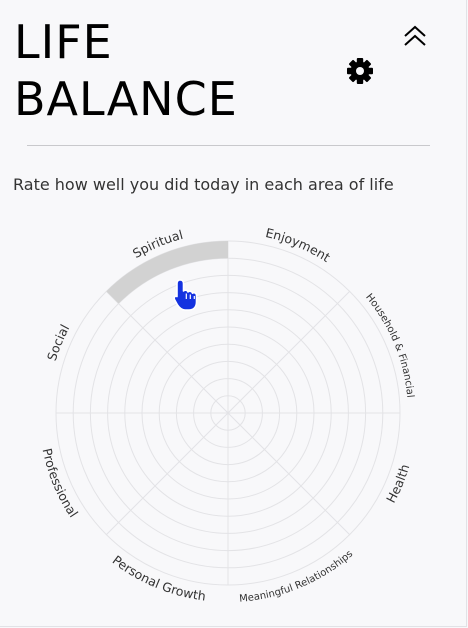  I want to click on hand-pointer-shape, so click(185, 295).